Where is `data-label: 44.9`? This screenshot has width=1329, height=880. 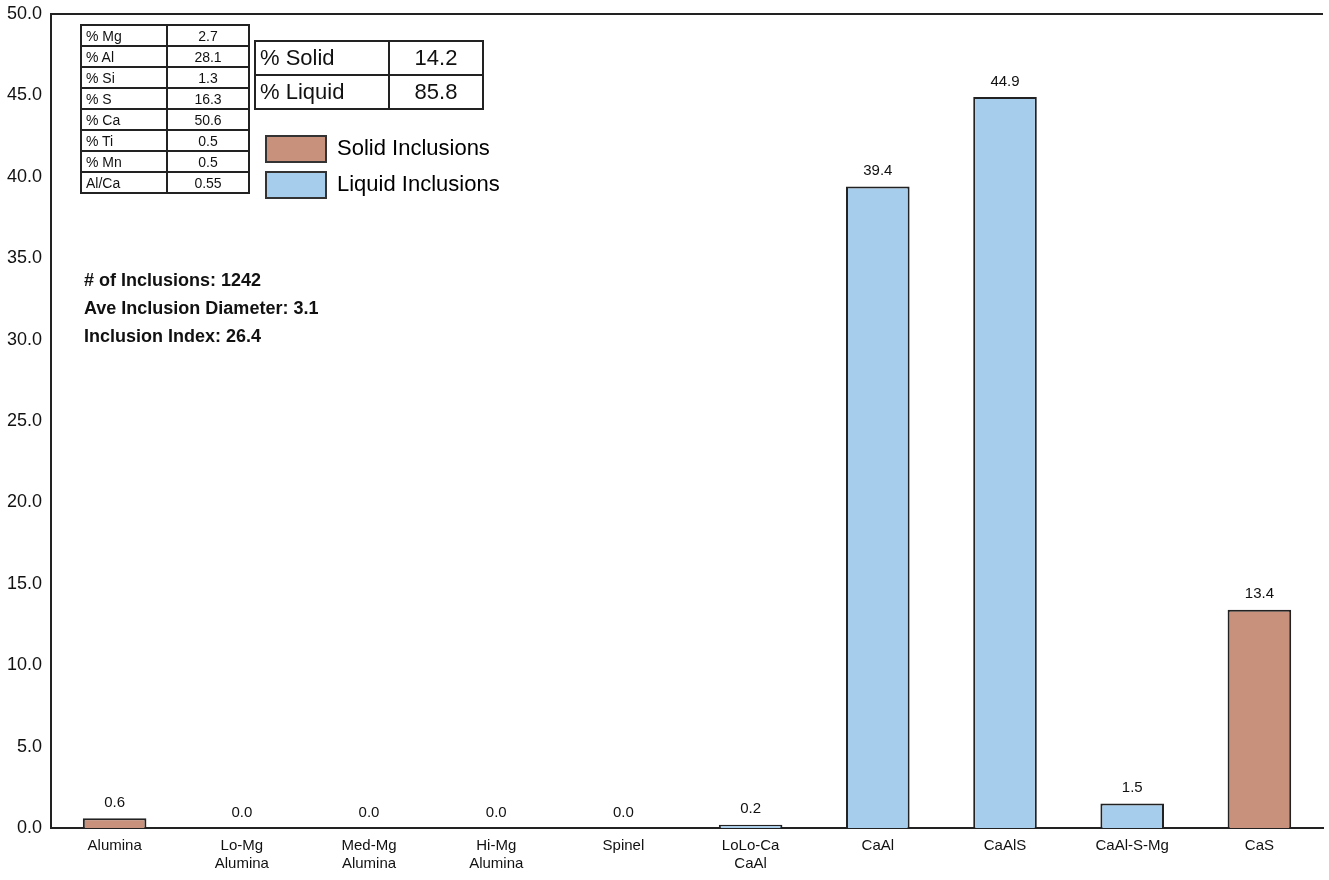 data-label: 44.9 is located at coordinates (1005, 80).